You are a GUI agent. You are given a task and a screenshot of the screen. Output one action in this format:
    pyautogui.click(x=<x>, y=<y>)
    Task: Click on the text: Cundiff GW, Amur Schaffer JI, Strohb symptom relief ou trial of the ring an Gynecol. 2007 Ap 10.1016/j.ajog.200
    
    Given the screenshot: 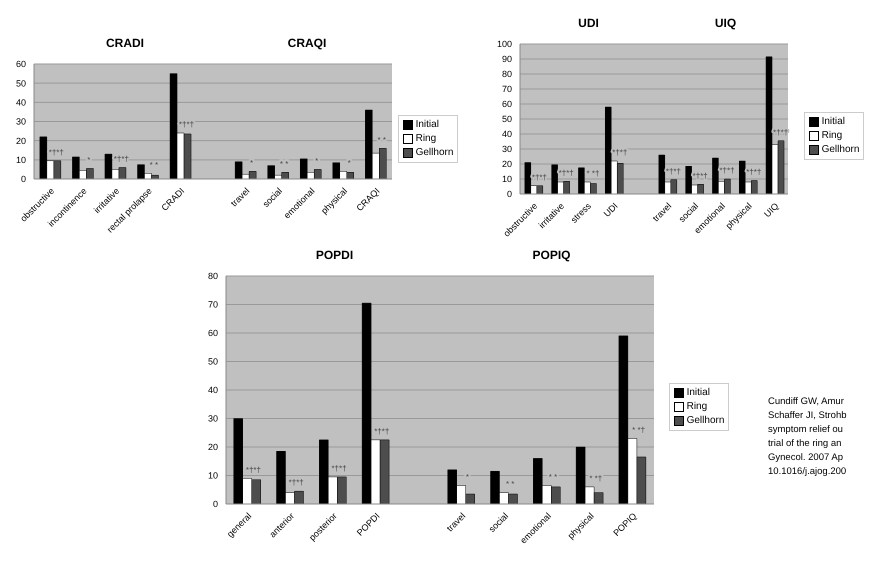 What is the action you would take?
    pyautogui.click(x=808, y=437)
    